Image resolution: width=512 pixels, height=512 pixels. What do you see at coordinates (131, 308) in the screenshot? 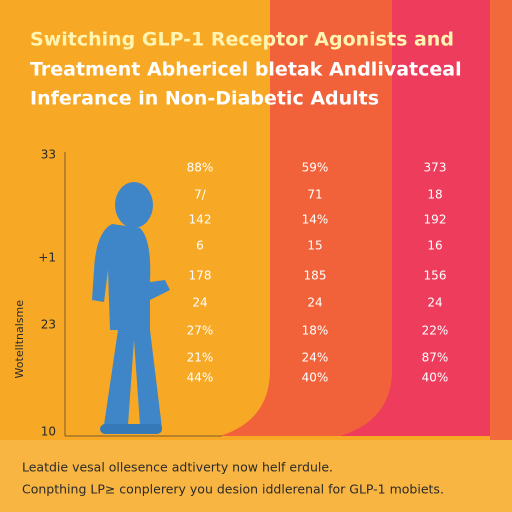
I see `person-silhouette` at bounding box center [131, 308].